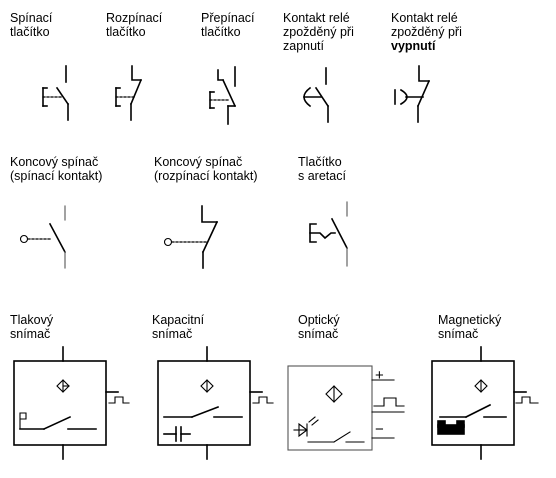  Describe the element at coordinates (134, 25) in the screenshot. I see `label-rozpinaci-tlacitko: Rozpínací tlačítko` at that location.